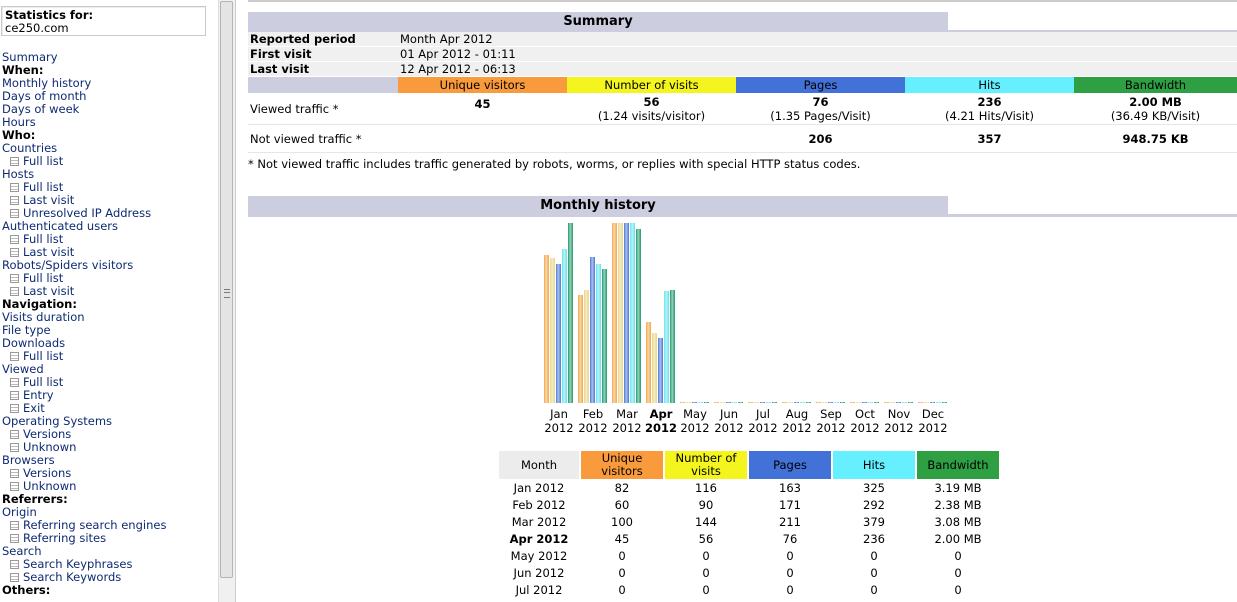 The width and height of the screenshot is (1237, 602). I want to click on menu-subitem: Exit, so click(84, 408).